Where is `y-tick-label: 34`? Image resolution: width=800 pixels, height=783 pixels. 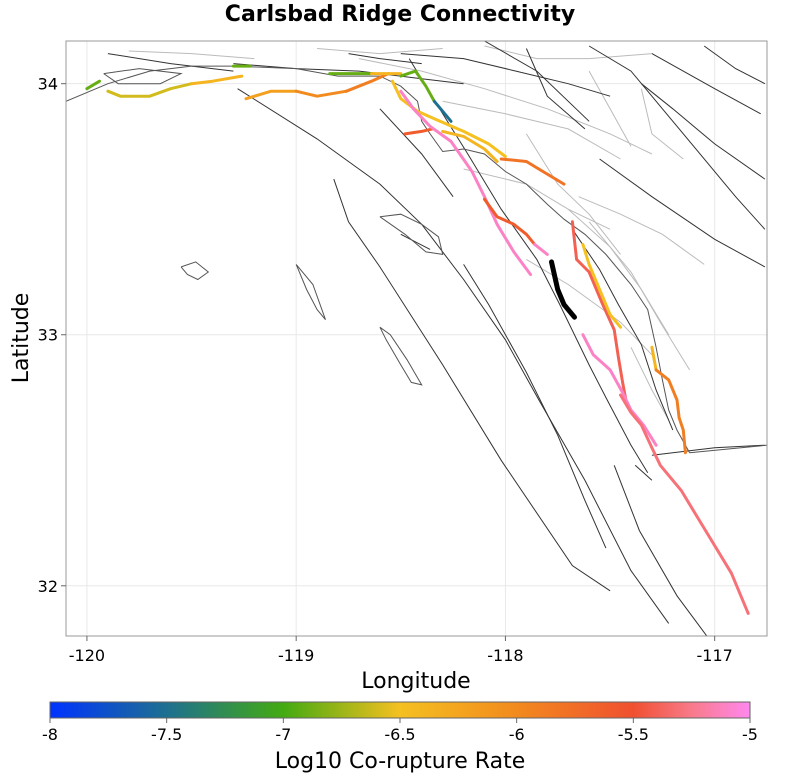 y-tick-label: 34 is located at coordinates (48, 84).